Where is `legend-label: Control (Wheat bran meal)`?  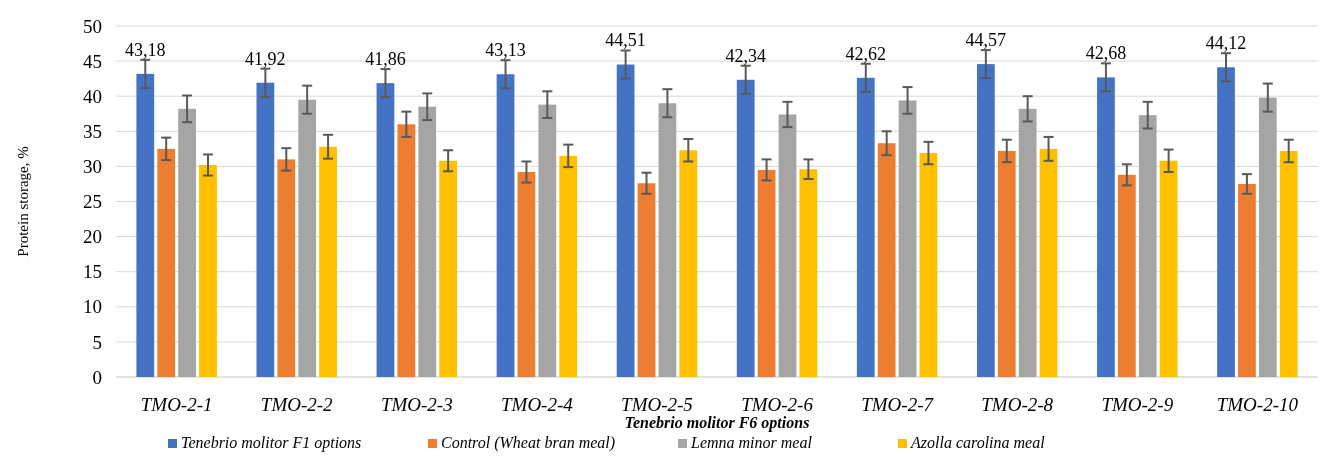 legend-label: Control (Wheat bran meal) is located at coordinates (528, 443).